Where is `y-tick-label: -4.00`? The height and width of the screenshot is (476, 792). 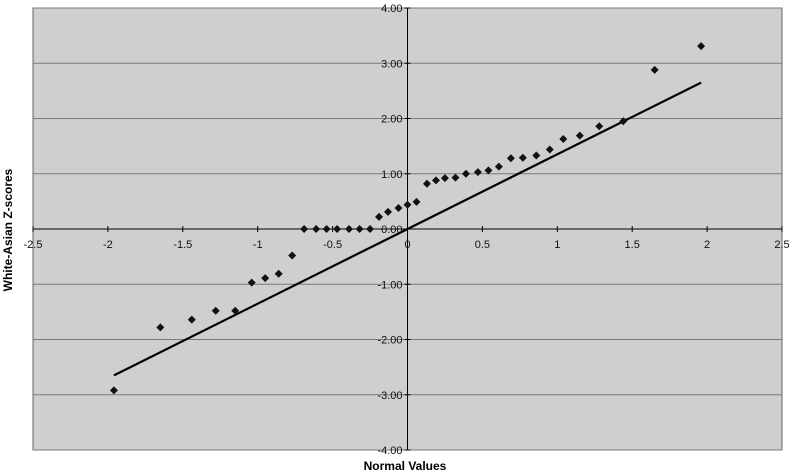 y-tick-label: -4.00 is located at coordinates (389, 451).